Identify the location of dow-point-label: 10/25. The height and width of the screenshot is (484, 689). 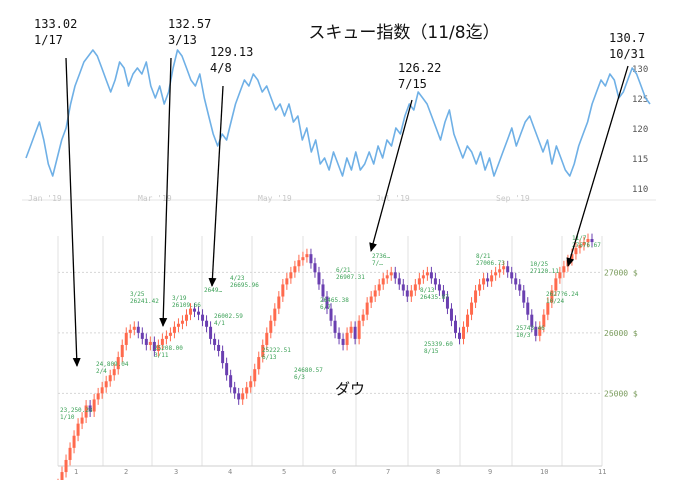
(539, 264).